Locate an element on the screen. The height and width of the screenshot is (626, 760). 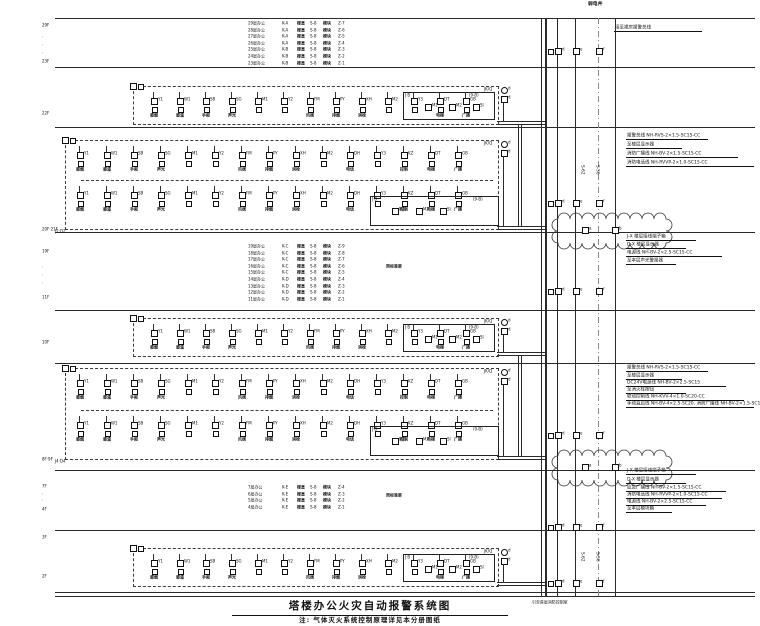
sounder-module-symbol is located at coordinates (504, 99).